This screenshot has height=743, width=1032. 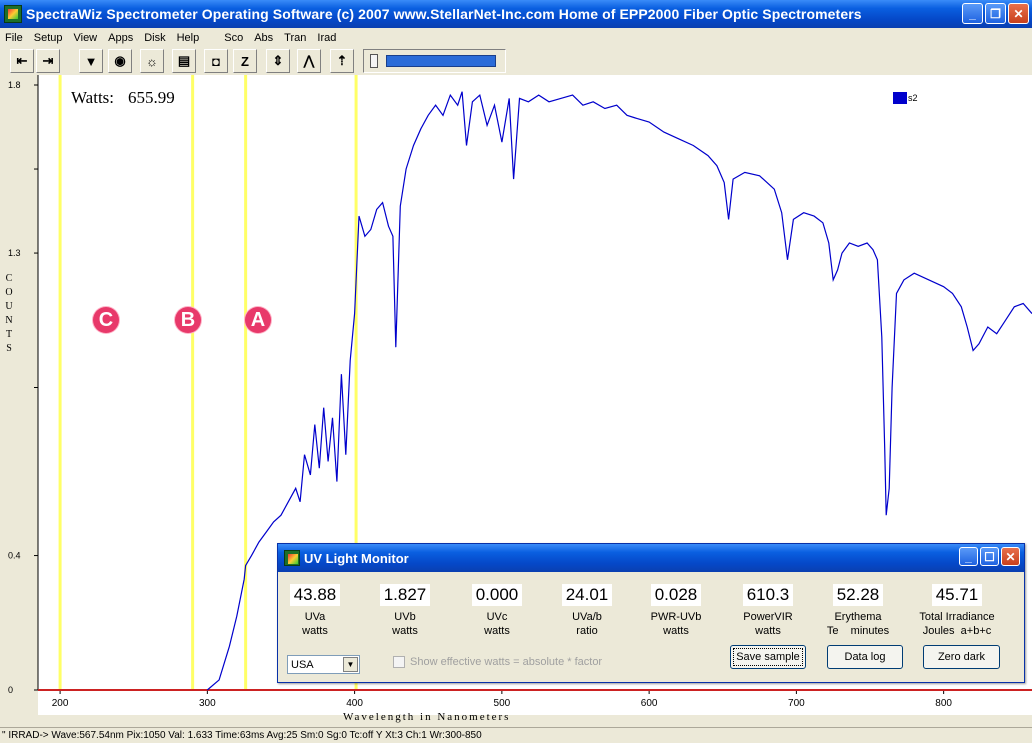 I want to click on uv-minimize-button: _, so click(x=968, y=556).